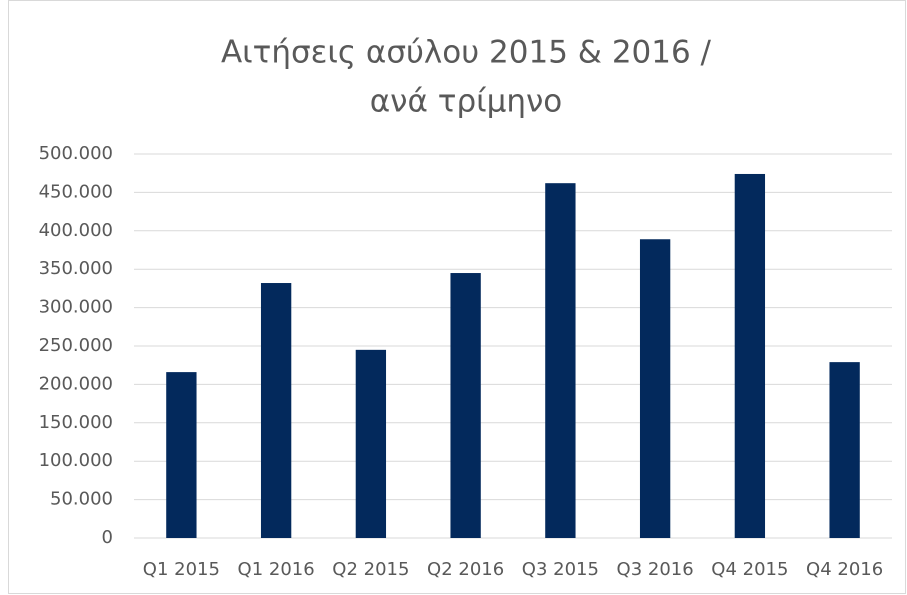 This screenshot has width=907, height=595. I want to click on x-tick-label: Q2 2016, so click(465, 569).